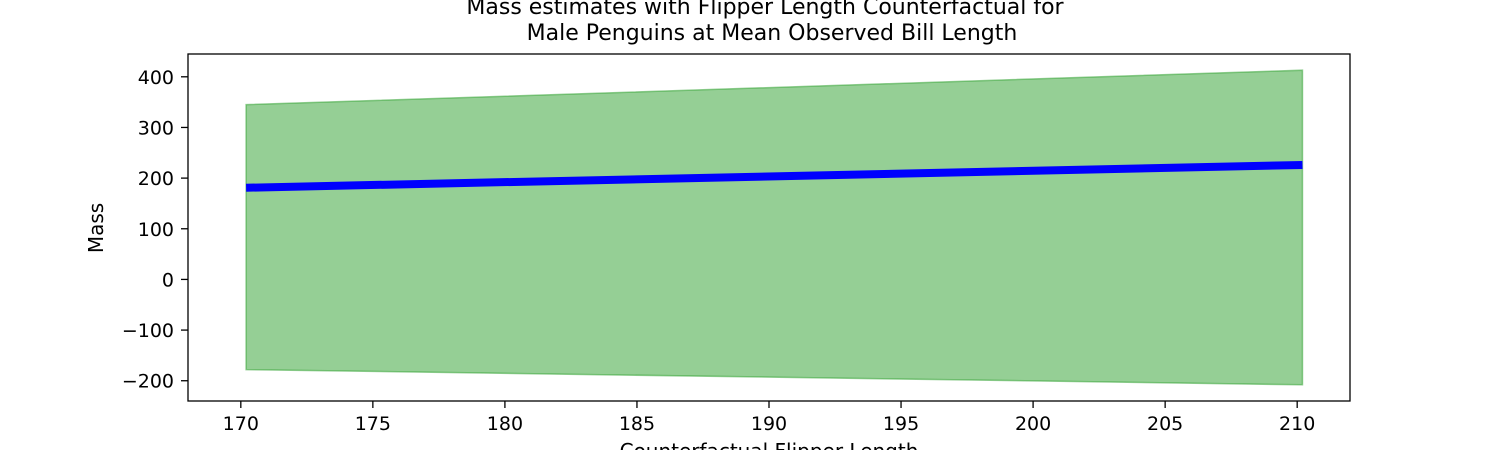  I want to click on x-tick-label: 170, so click(241, 424).